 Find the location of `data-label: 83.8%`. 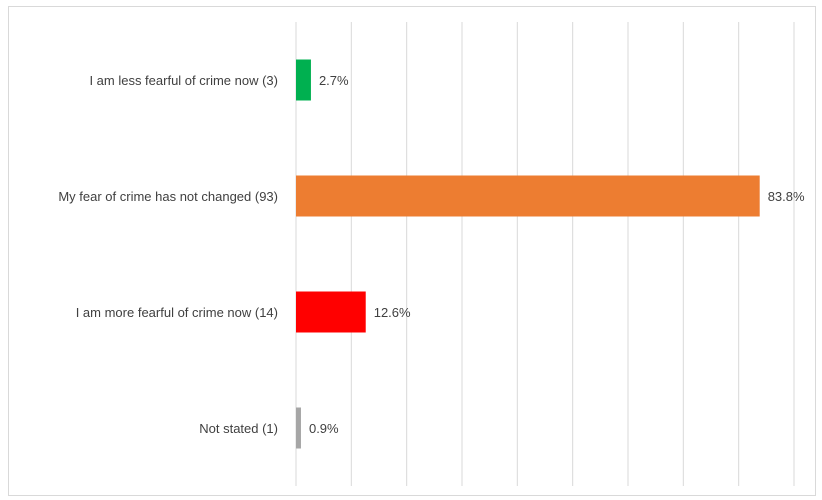

data-label: 83.8% is located at coordinates (786, 196).